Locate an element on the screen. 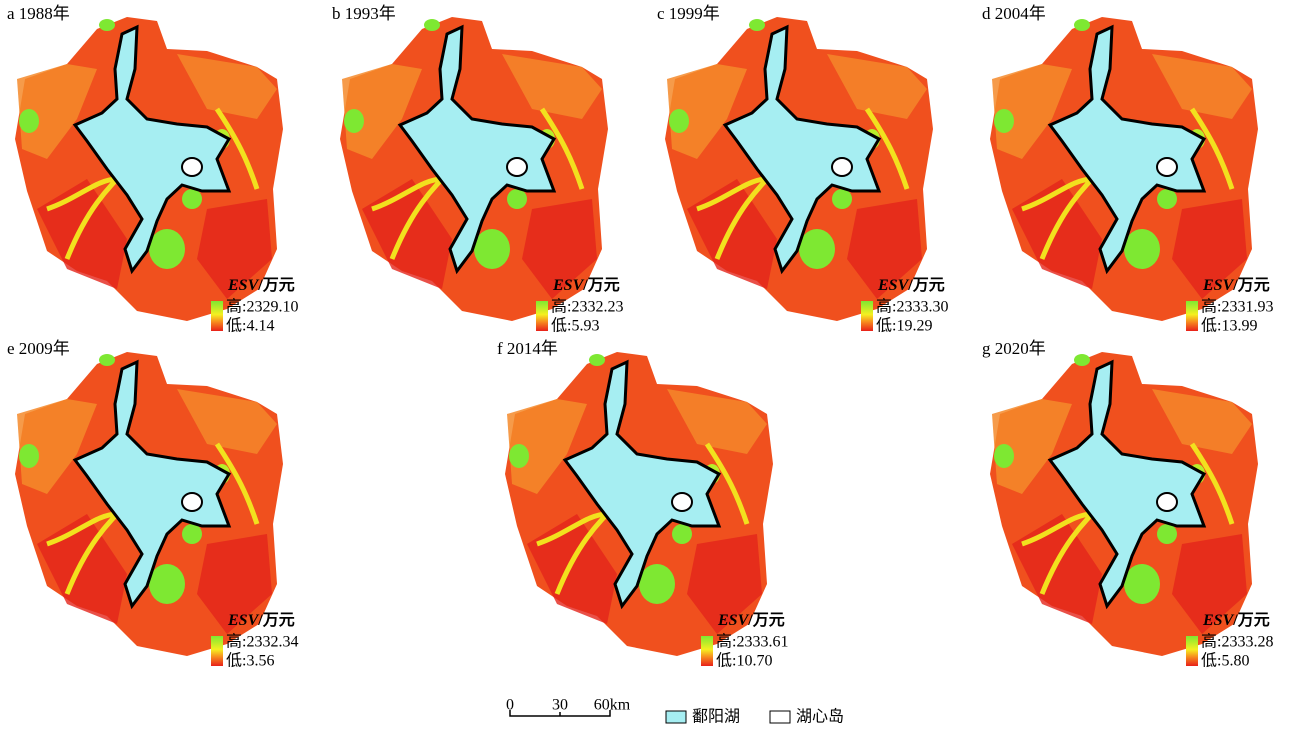 This screenshot has width=1300, height=729. panel-title: g 2020年 is located at coordinates (1014, 348).